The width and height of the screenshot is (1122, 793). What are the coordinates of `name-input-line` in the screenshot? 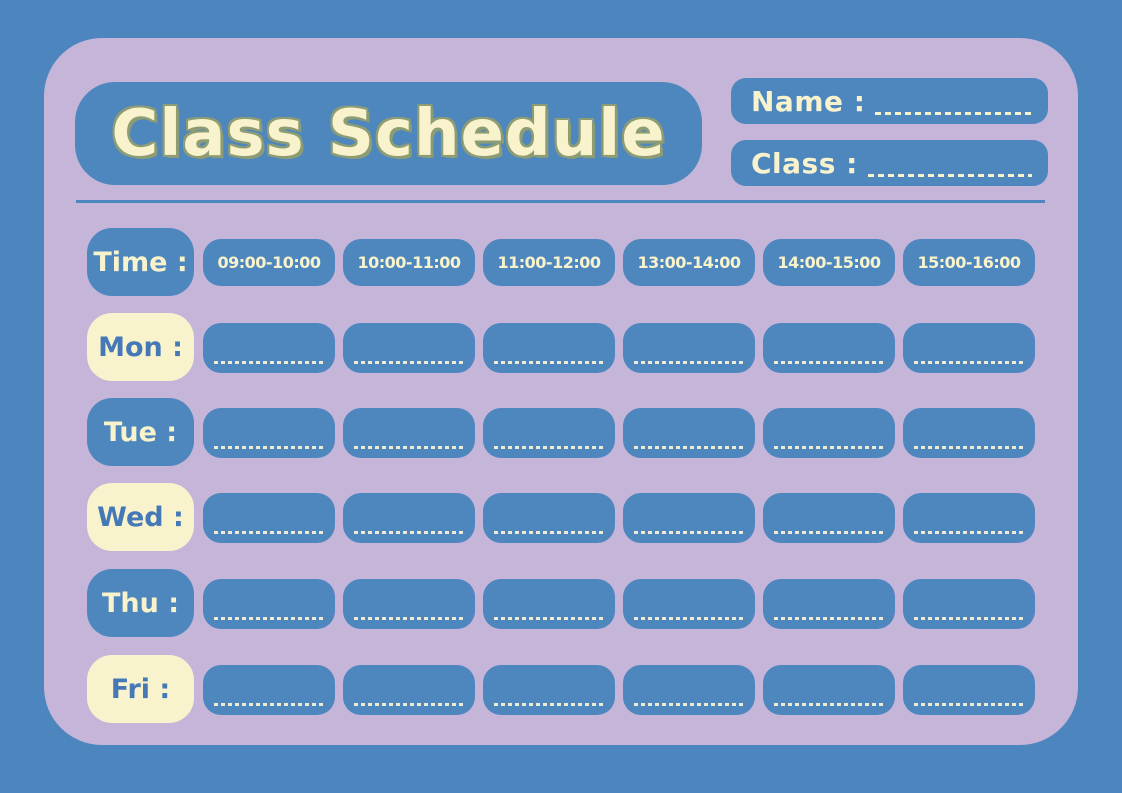 It's located at (953, 113).